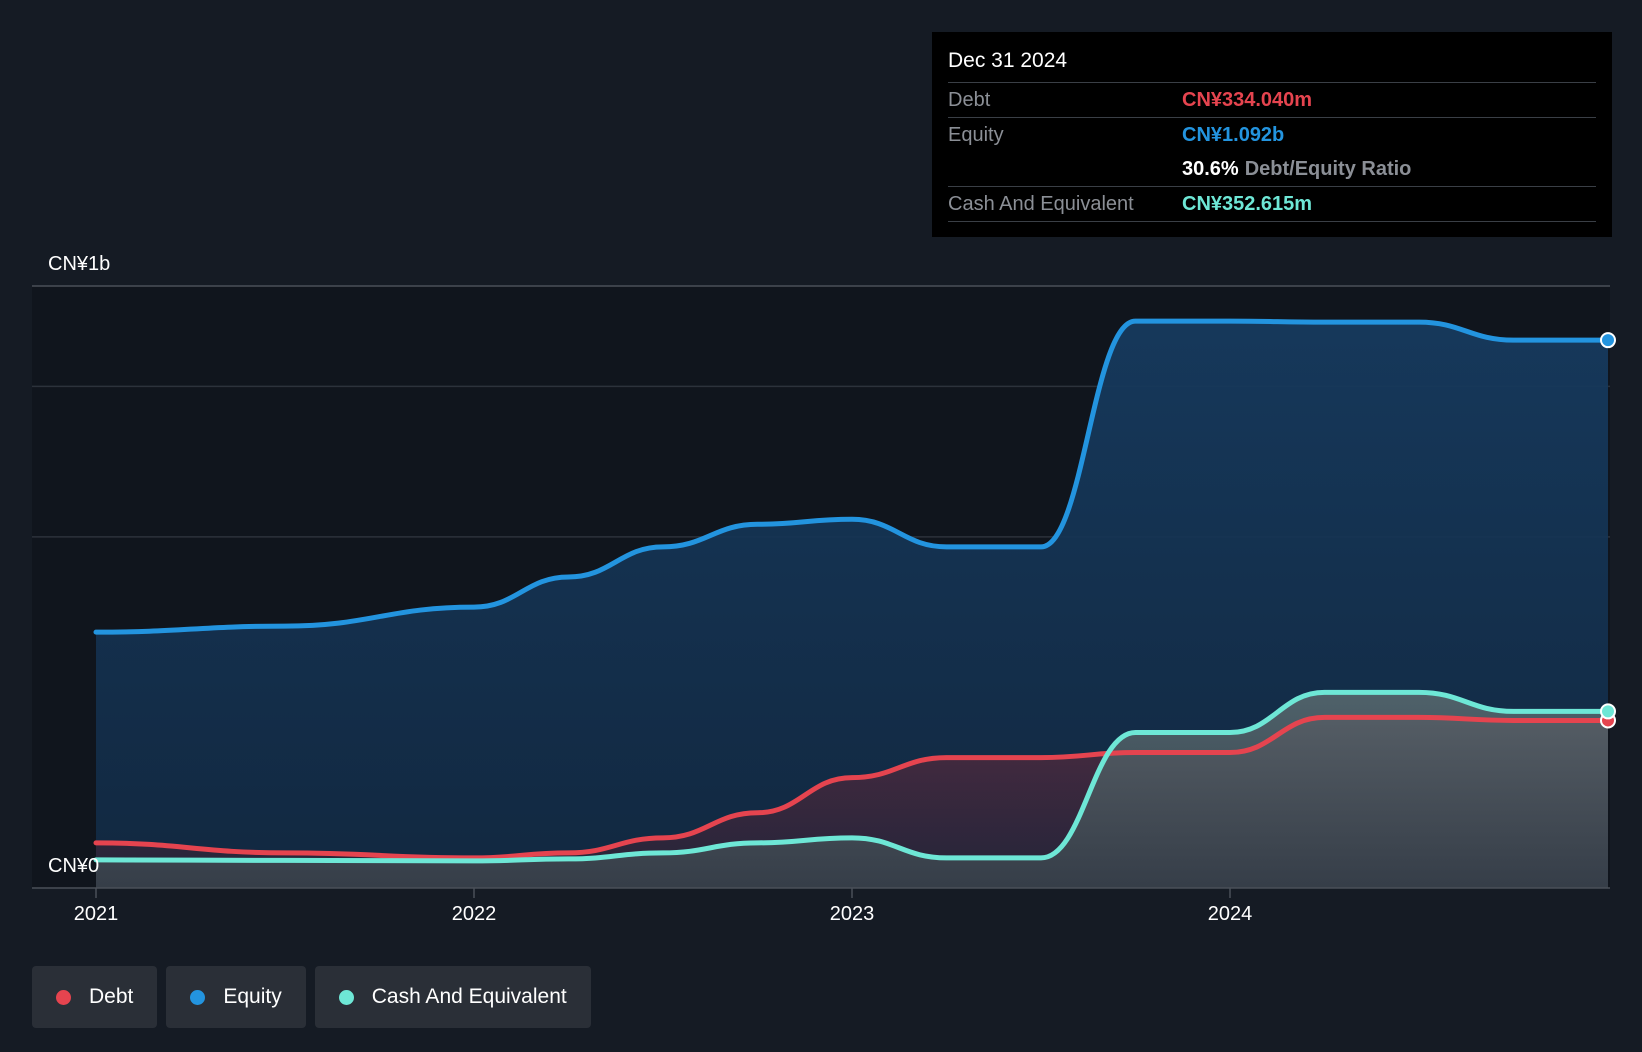 The image size is (1642, 1052). What do you see at coordinates (474, 914) in the screenshot?
I see `x-tick-label: 2022` at bounding box center [474, 914].